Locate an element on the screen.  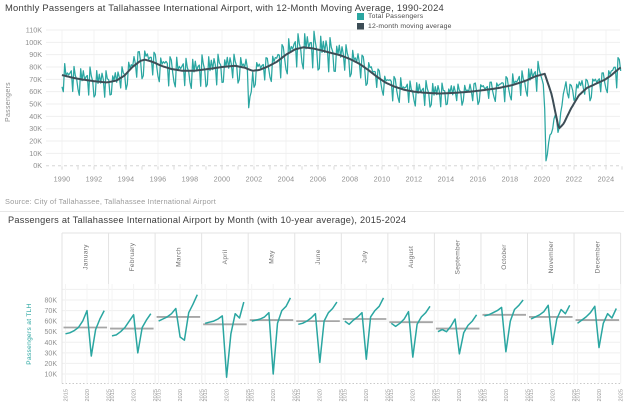
svg-text: 1992 is located at coordinates (94, 179).